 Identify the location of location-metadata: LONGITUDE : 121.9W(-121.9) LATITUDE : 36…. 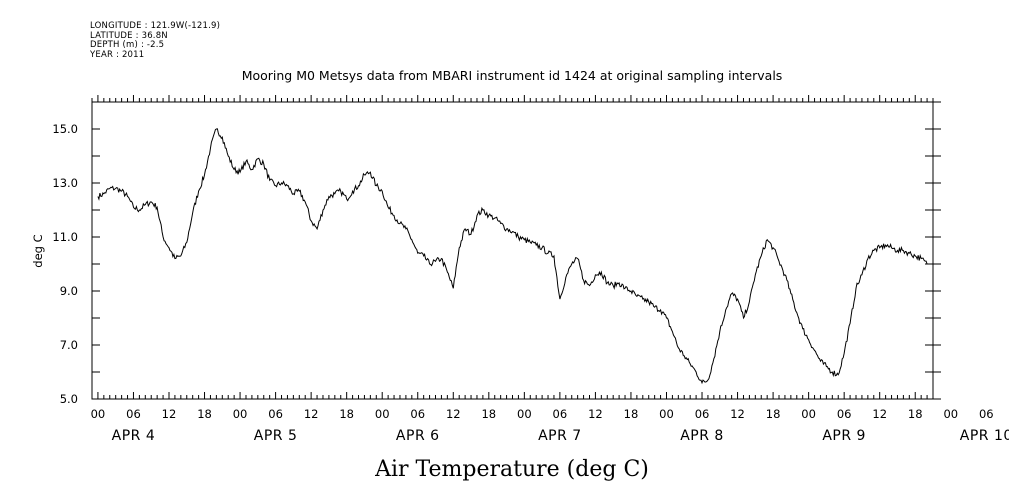
(155, 40).